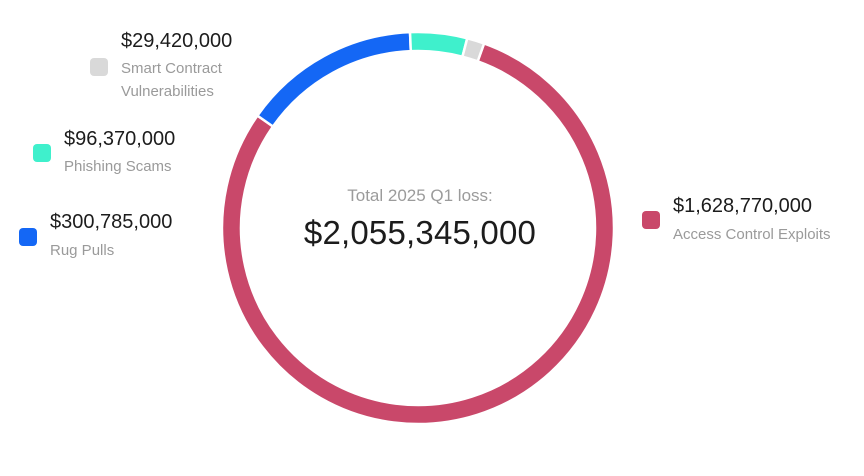  Describe the element at coordinates (438, 44) in the screenshot. I see `donut-slice-phishing` at that location.